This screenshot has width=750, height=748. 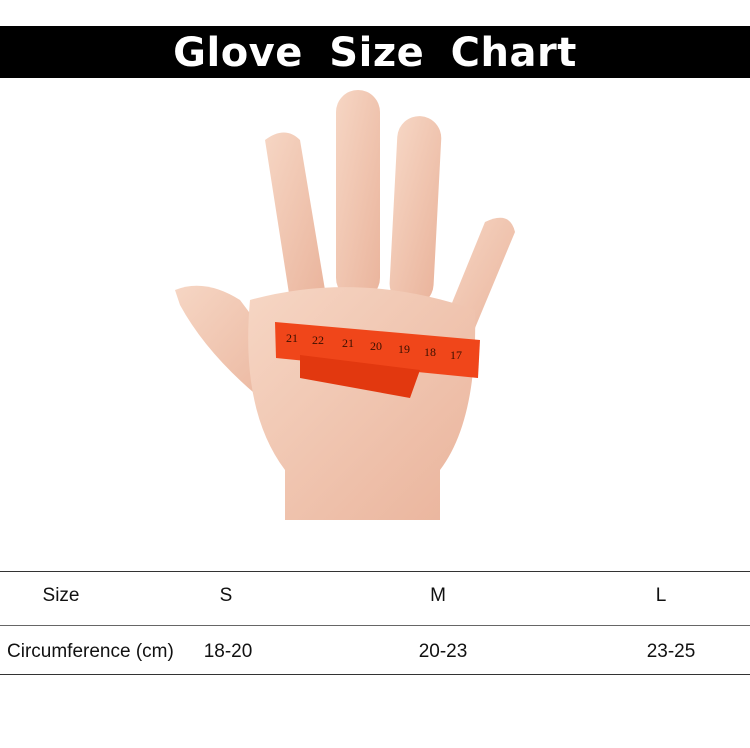 I want to click on header-l: L, so click(x=661, y=595).